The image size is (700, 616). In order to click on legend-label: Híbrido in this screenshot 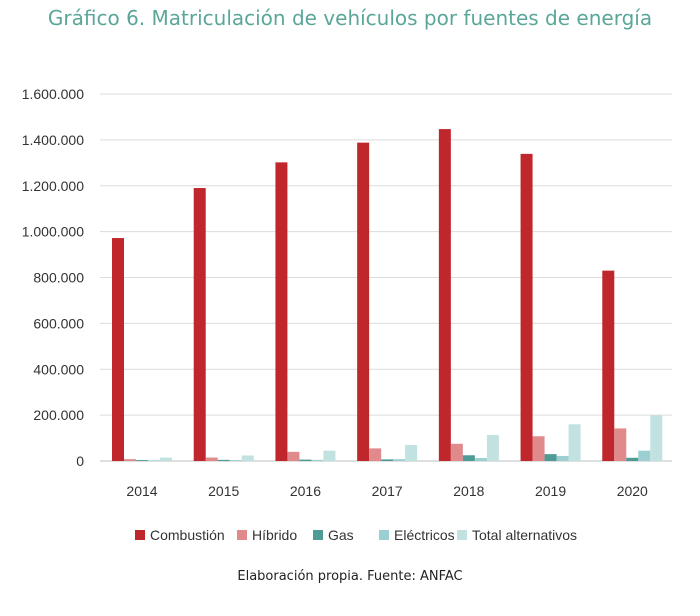, I will do `click(274, 535)`.